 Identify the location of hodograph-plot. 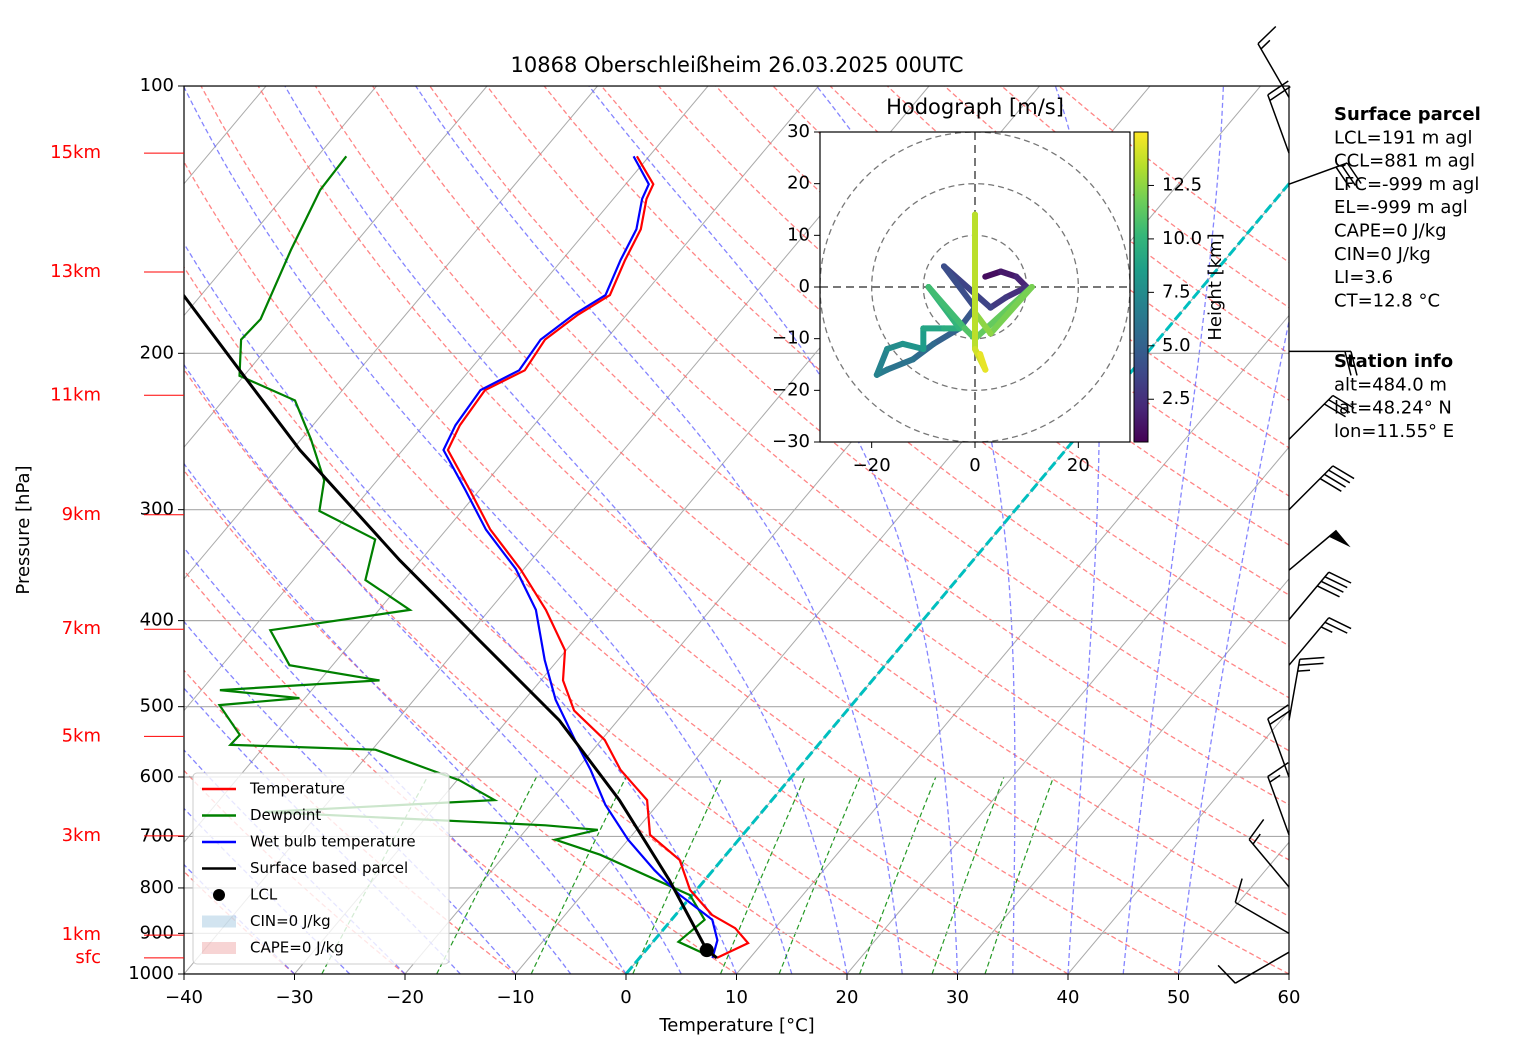
(975, 287).